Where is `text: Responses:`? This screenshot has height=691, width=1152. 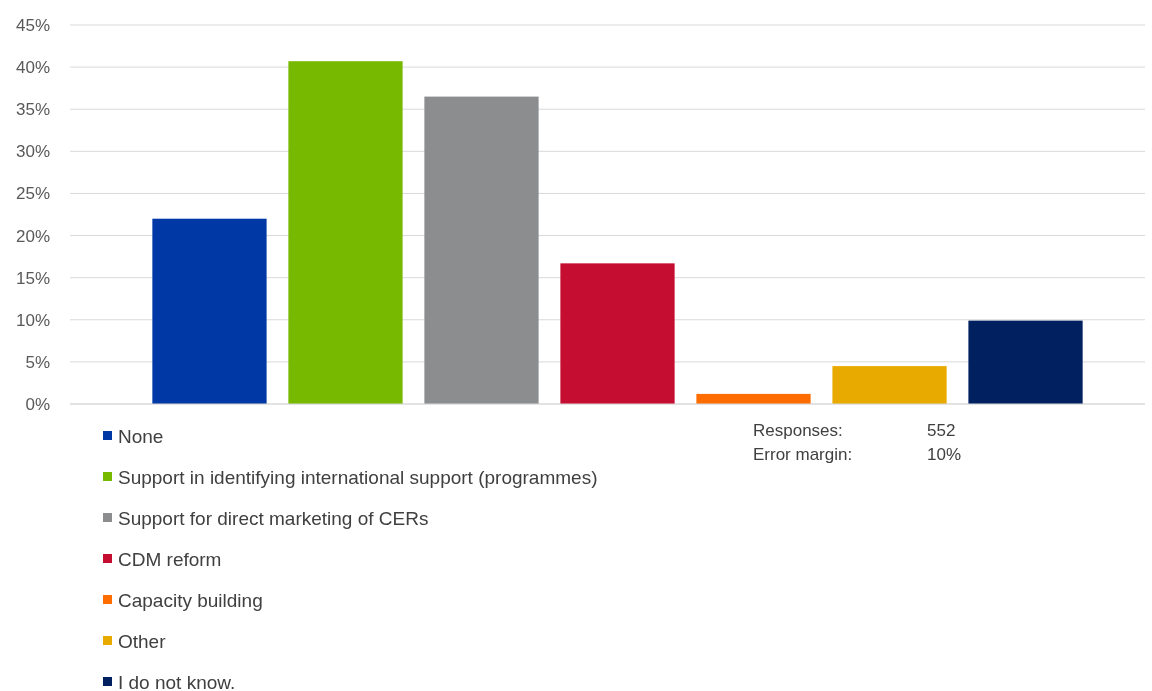 text: Responses: is located at coordinates (798, 430).